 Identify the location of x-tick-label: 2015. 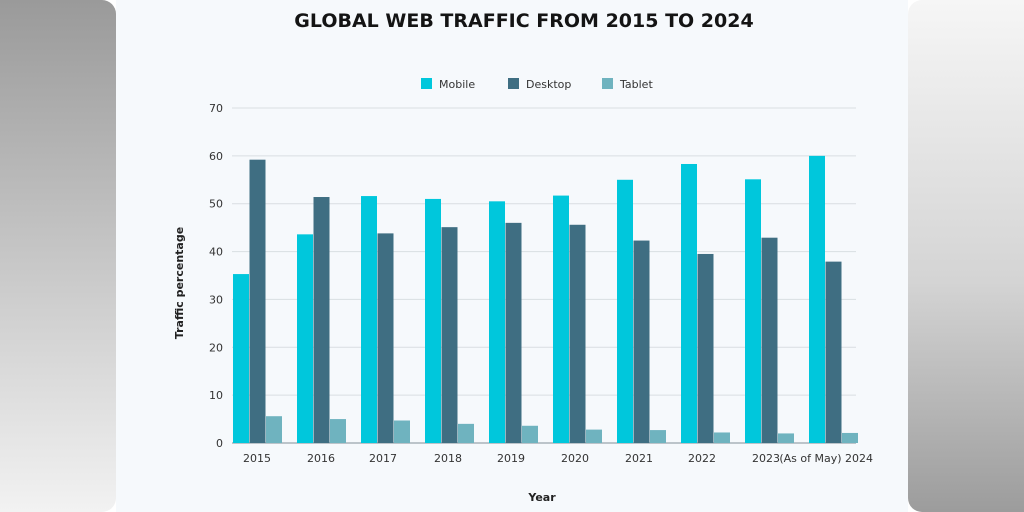
(257, 458).